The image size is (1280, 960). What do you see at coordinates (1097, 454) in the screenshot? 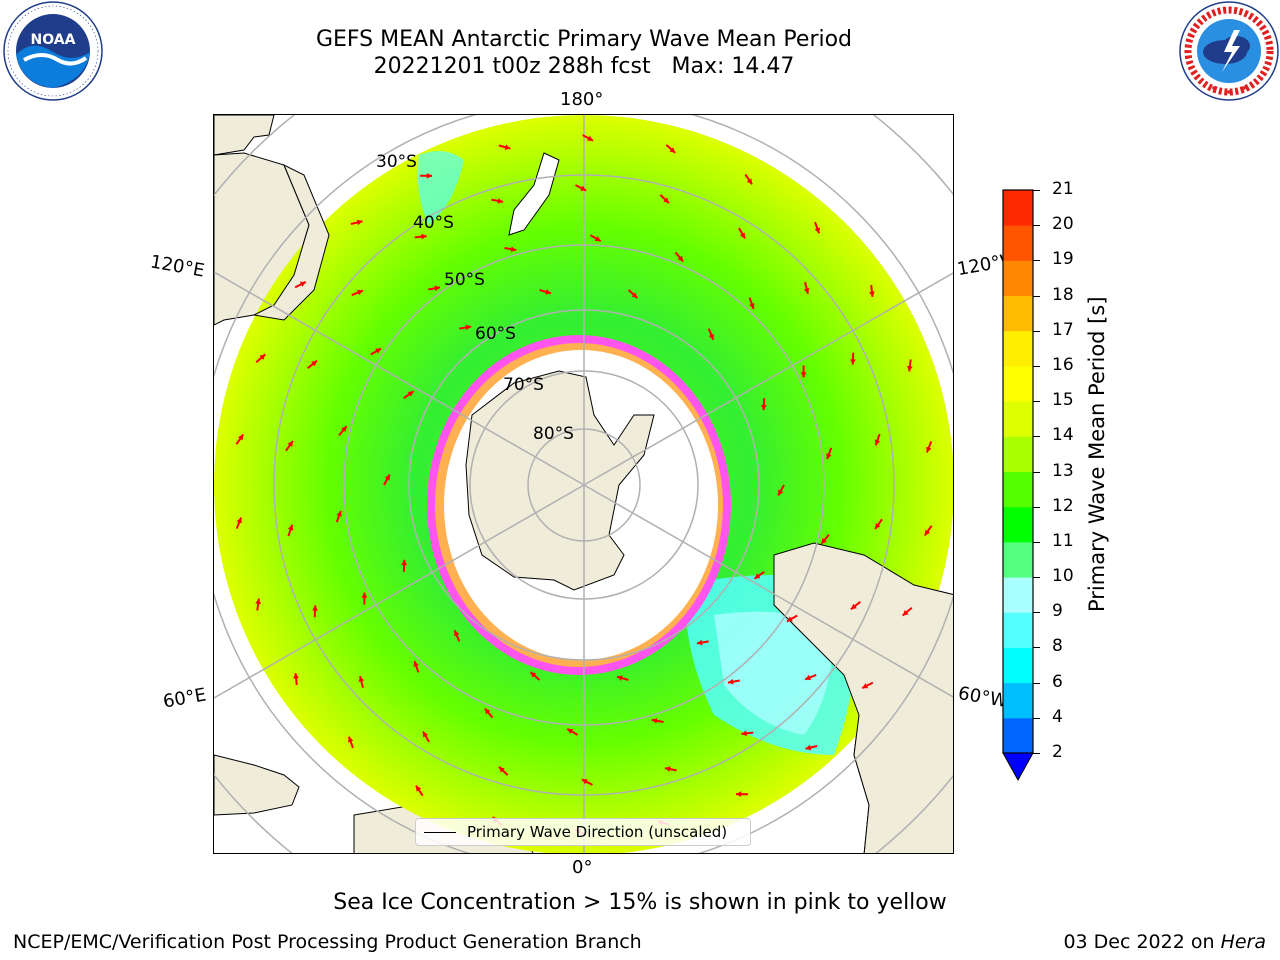
I see `colorbar-label: Primary Wave Mean Period [s]` at bounding box center [1097, 454].